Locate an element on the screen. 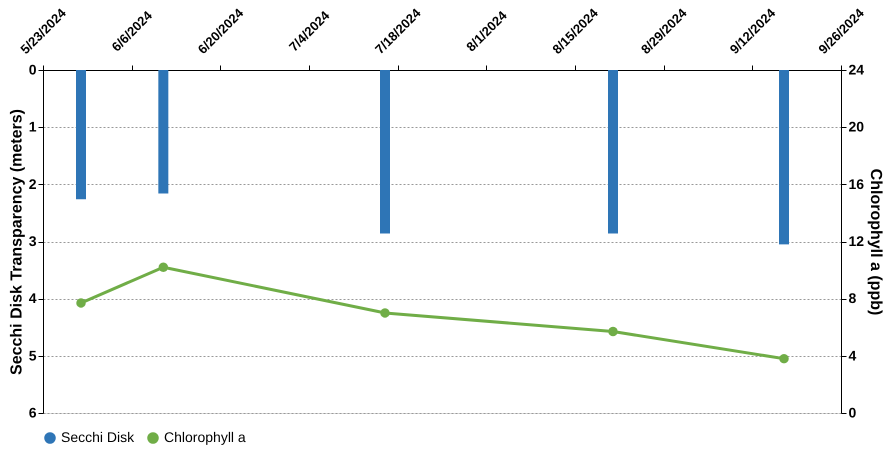 The image size is (892, 452). legend-label: Chlorophyll a is located at coordinates (205, 437).